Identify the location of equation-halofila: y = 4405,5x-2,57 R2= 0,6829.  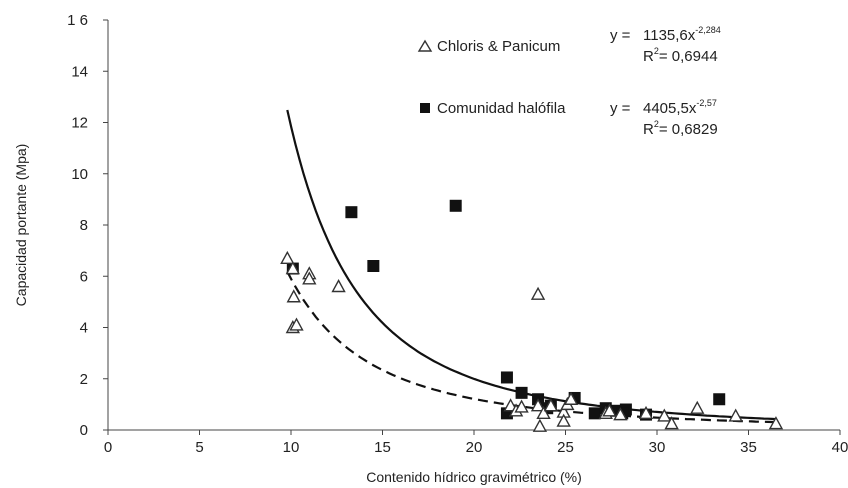
(664, 118).